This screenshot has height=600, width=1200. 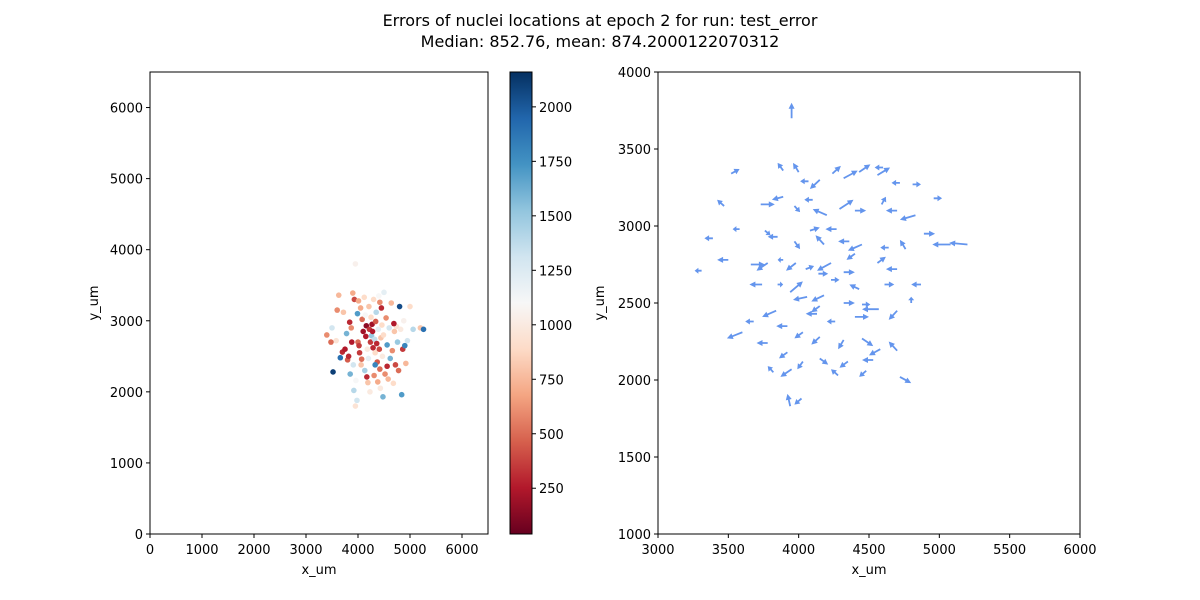 I want to click on y-tick-label: 3500, so click(x=634, y=150).